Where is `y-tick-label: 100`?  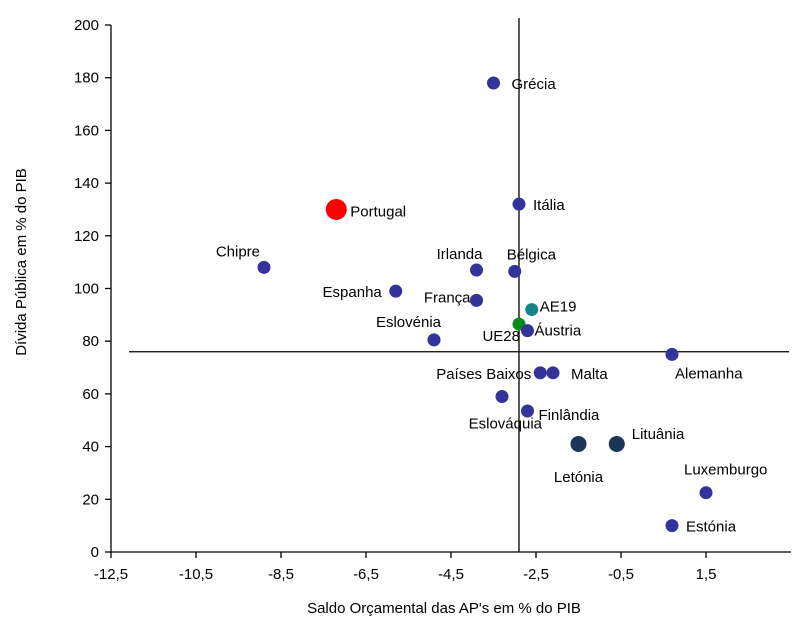 y-tick-label: 100 is located at coordinates (86, 289).